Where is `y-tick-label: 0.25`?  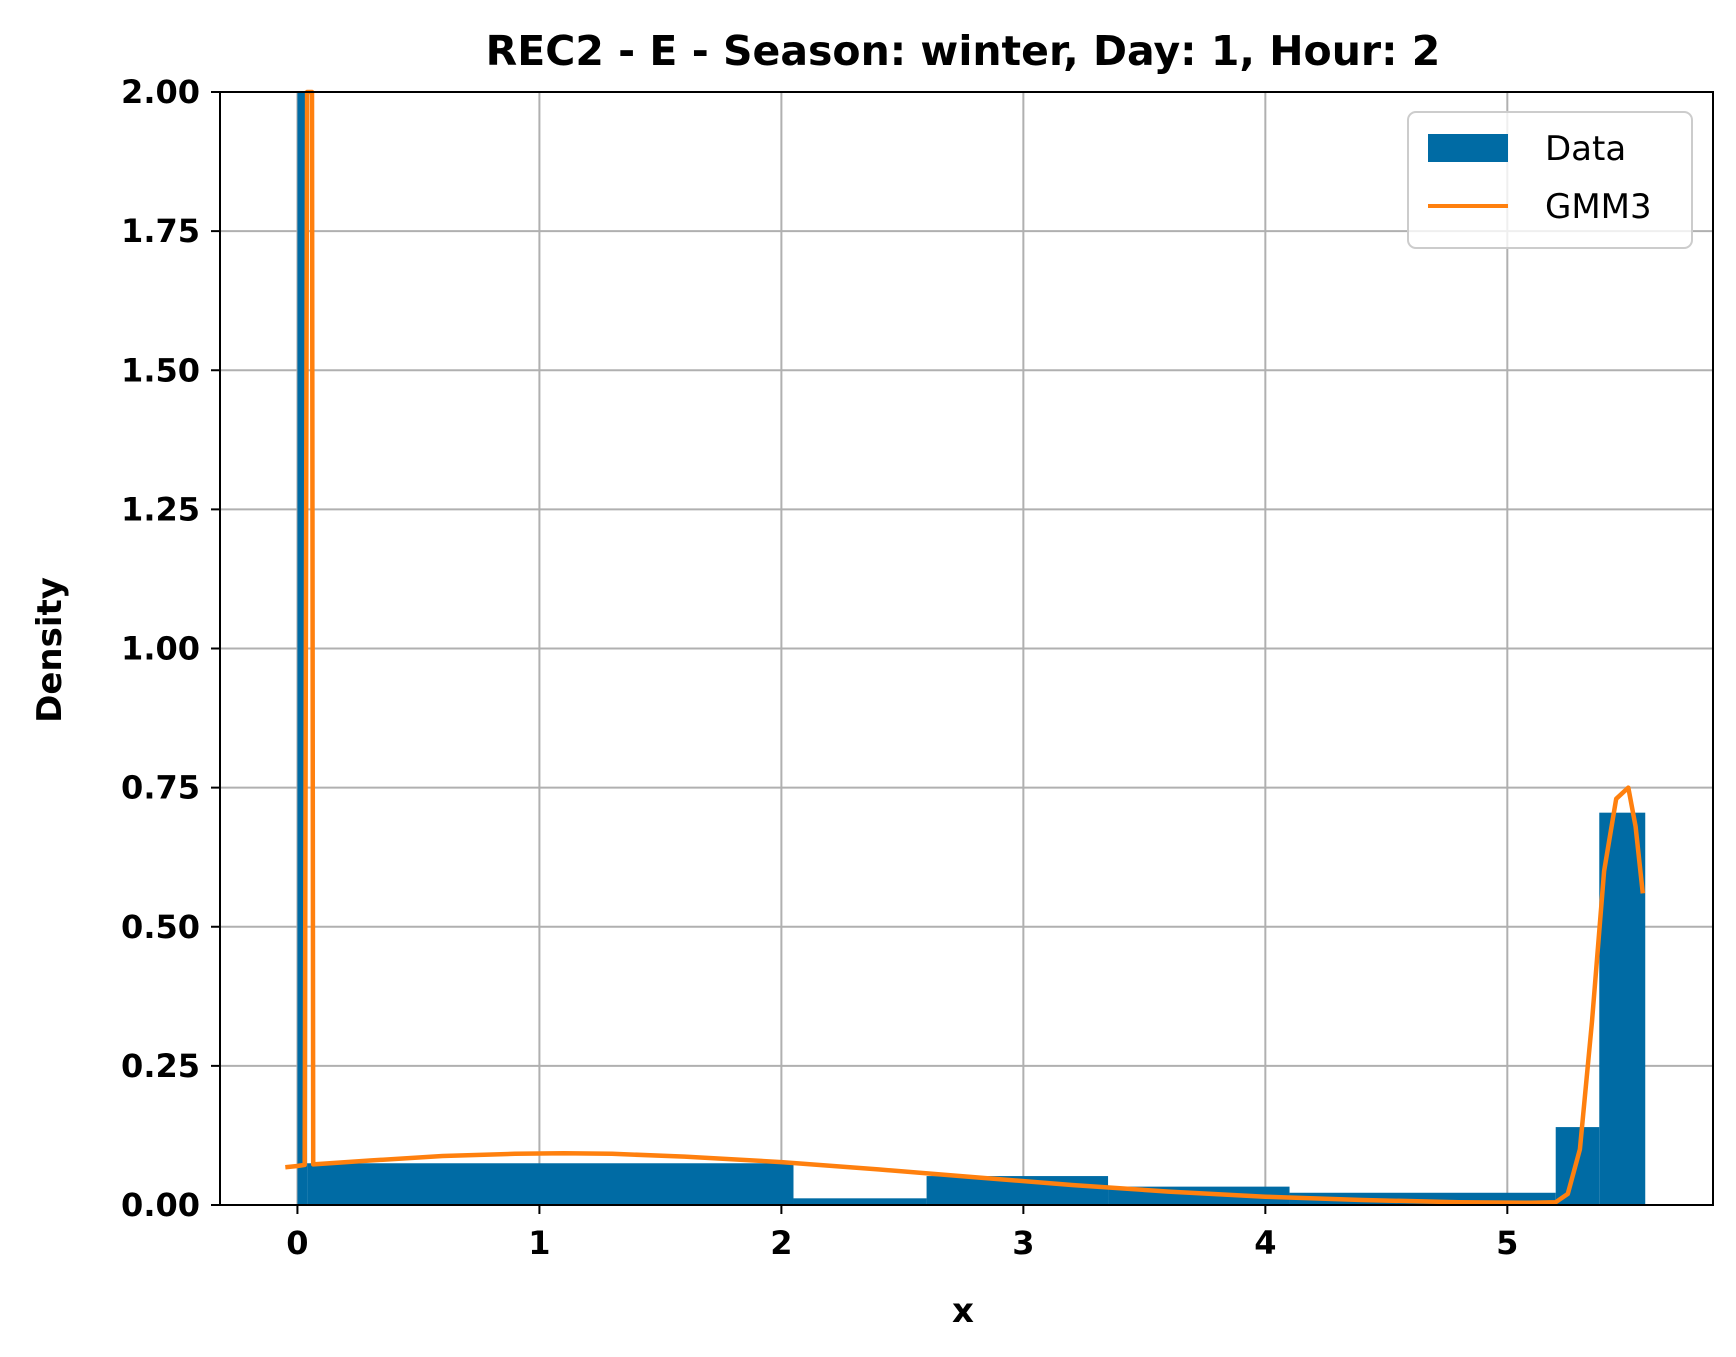
y-tick-label: 0.25 is located at coordinates (160, 1066).